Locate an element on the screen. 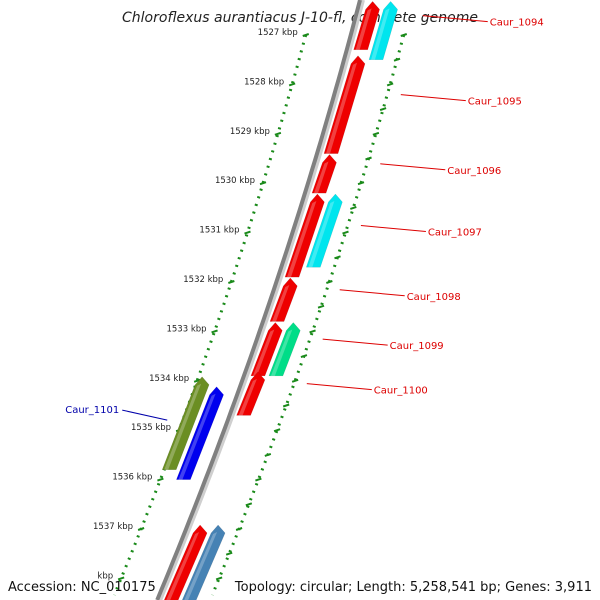  tick-label: 1534 kbp is located at coordinates (169, 379).